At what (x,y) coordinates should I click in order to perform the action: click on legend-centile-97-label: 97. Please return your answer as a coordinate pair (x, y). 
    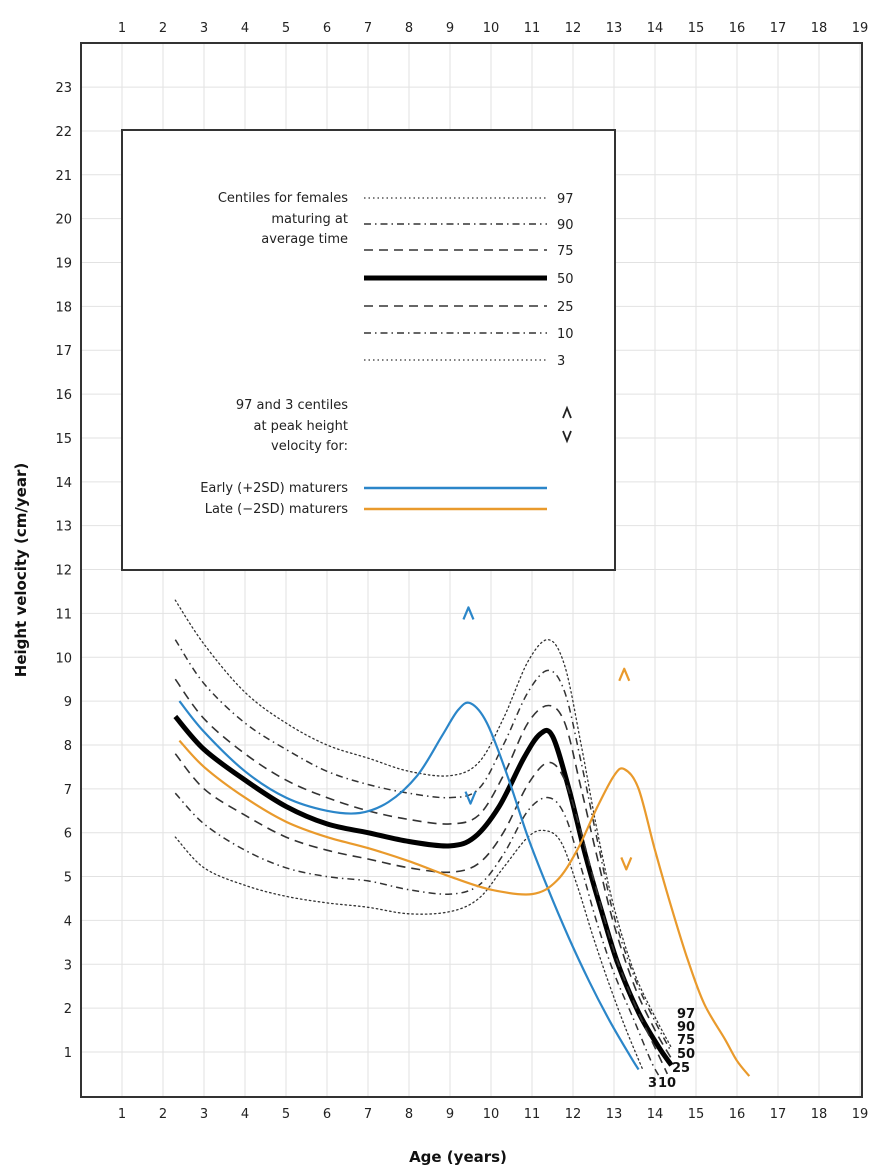
    Looking at the image, I should click on (565, 199).